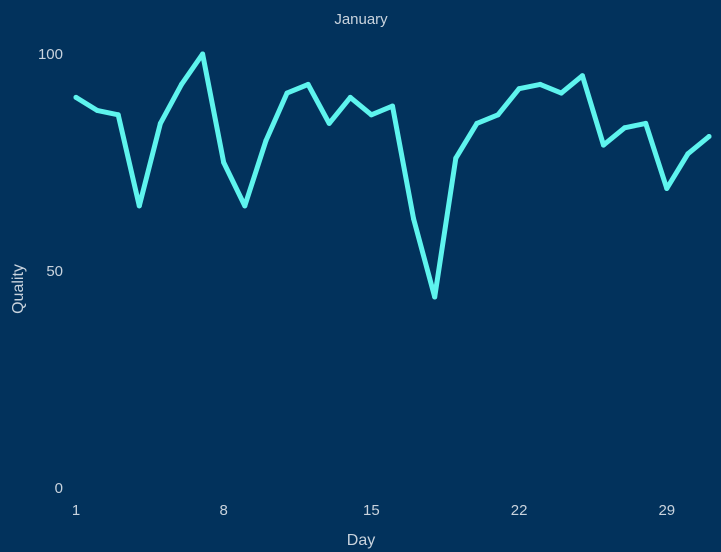 Image resolution: width=721 pixels, height=552 pixels. I want to click on y-axis-ticks: 0 50 100, so click(50, 271).